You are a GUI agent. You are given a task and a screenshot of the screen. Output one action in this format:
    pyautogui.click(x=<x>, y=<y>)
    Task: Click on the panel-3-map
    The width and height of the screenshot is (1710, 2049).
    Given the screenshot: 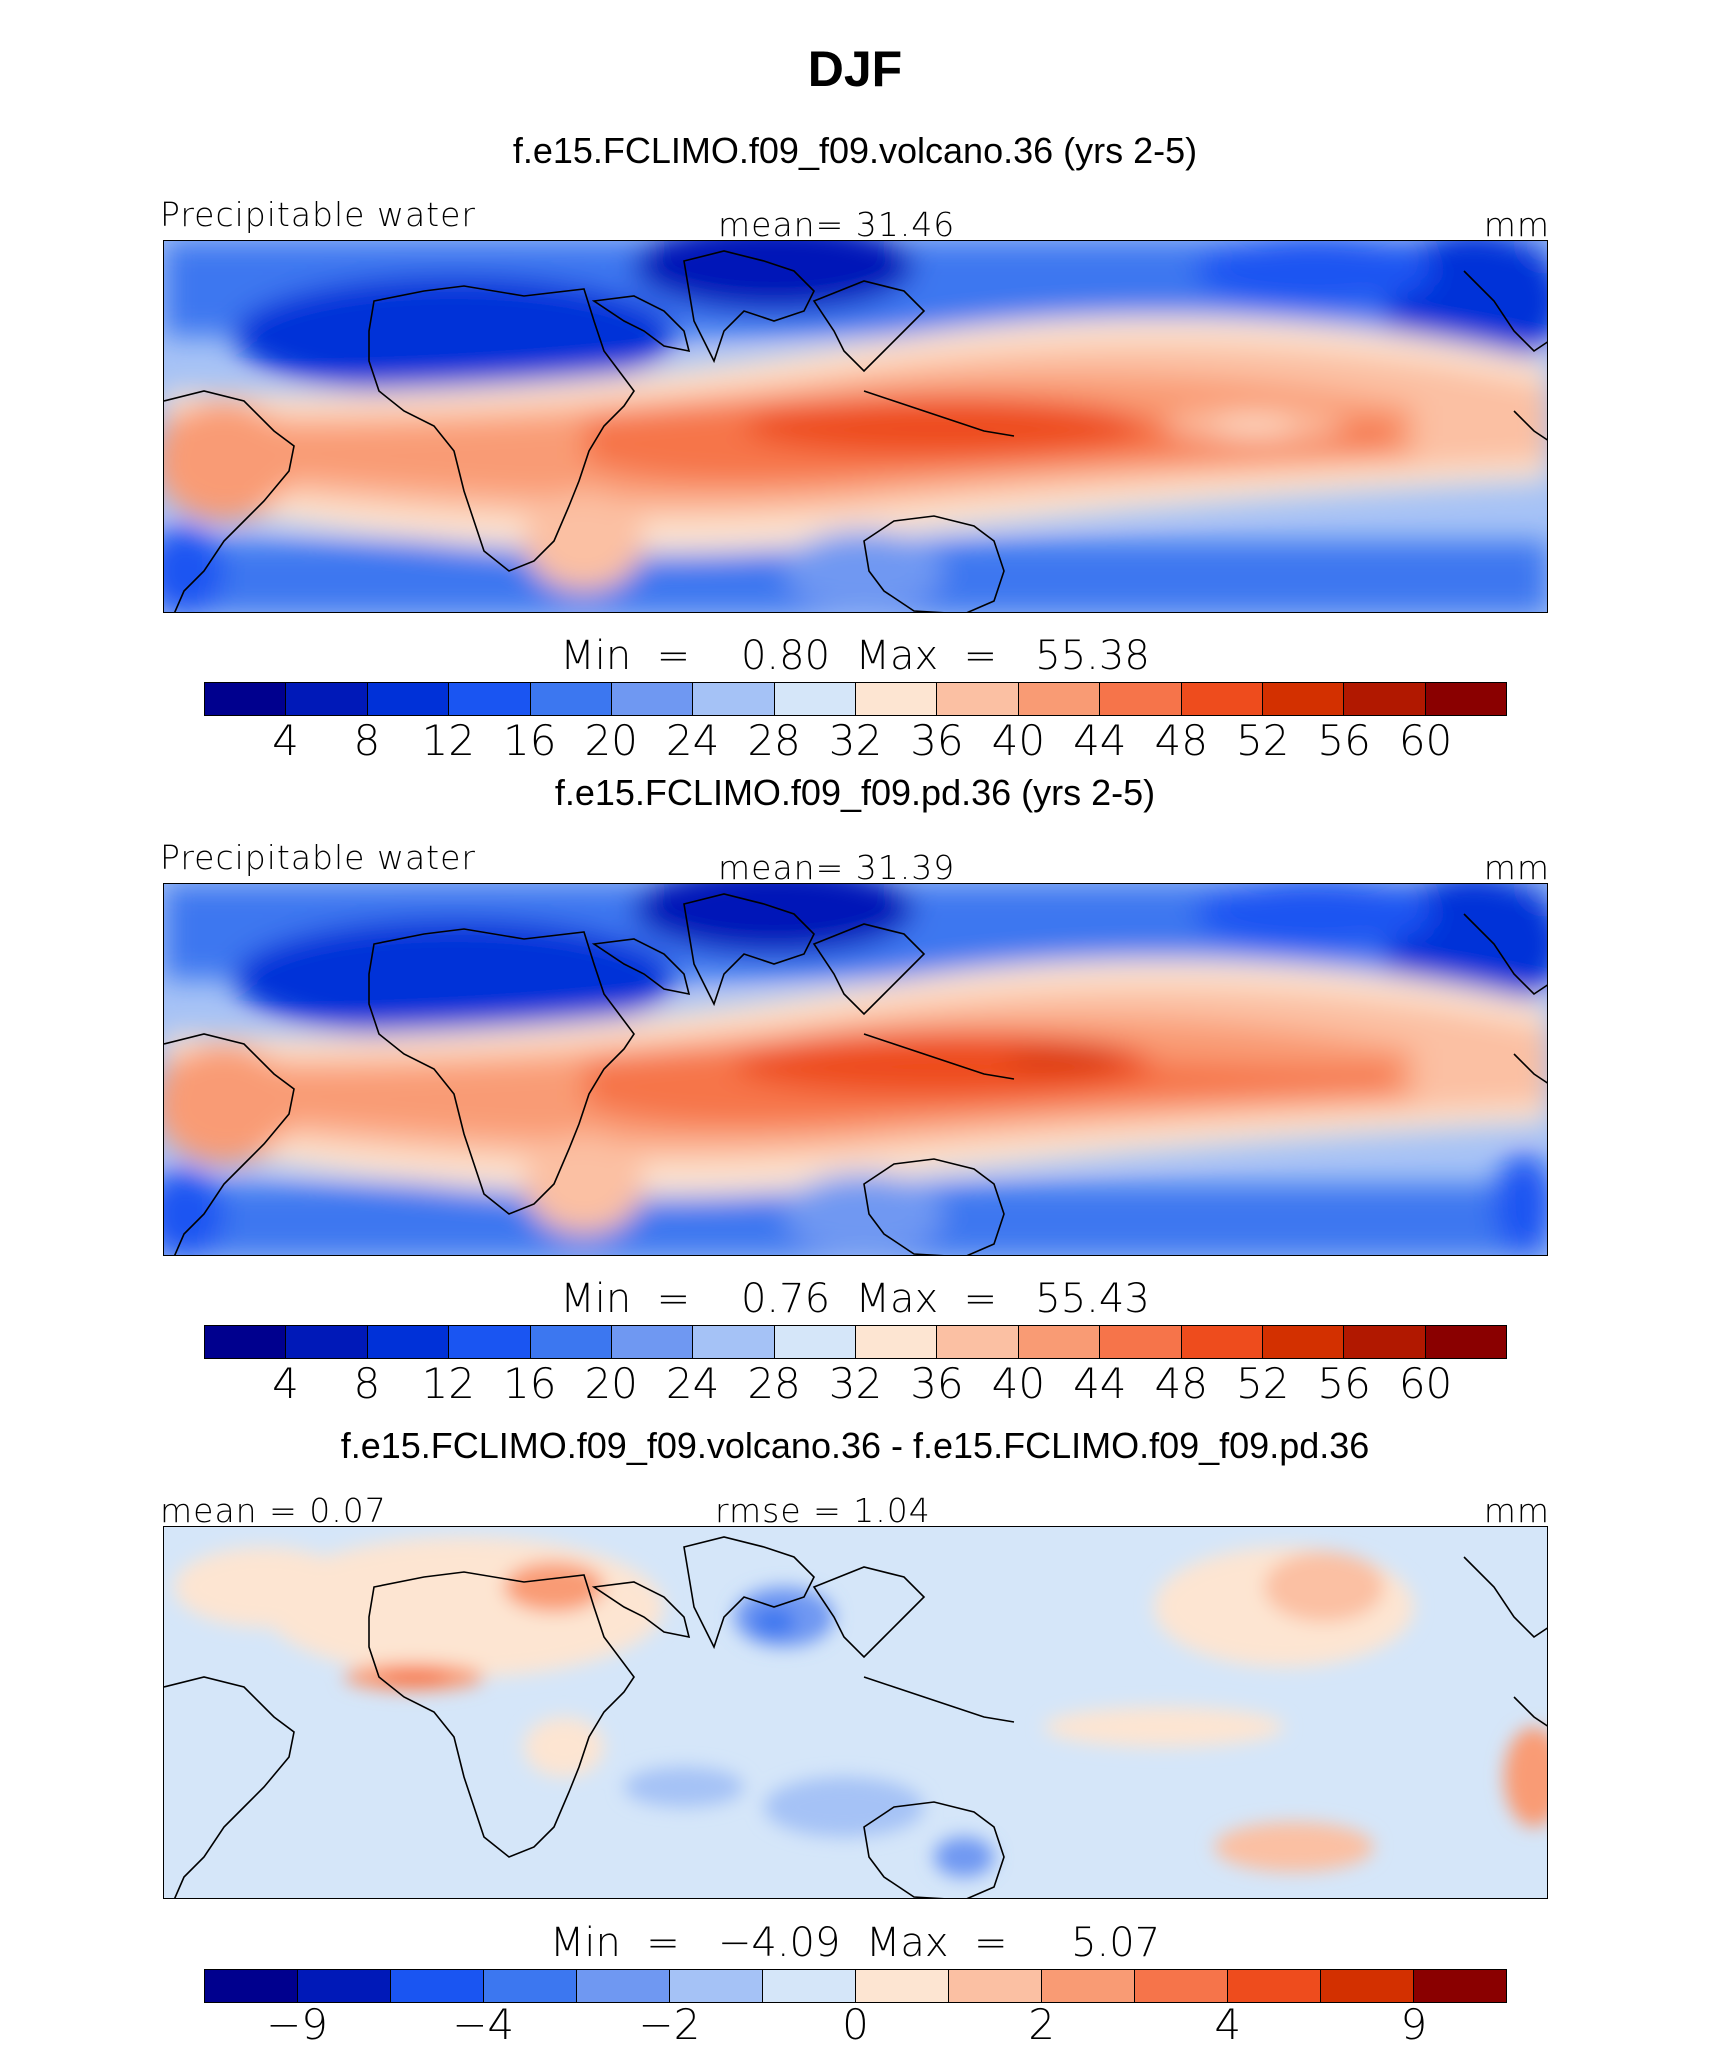 What is the action you would take?
    pyautogui.click(x=855, y=1712)
    